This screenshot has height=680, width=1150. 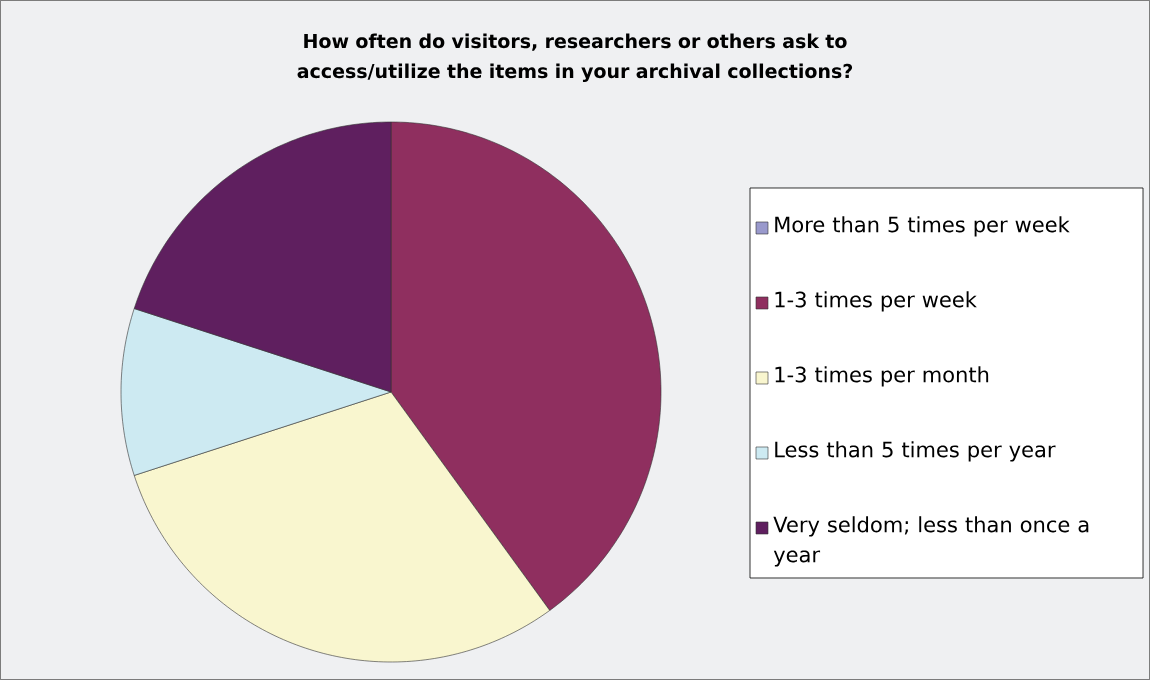 What do you see at coordinates (575, 58) in the screenshot?
I see `chart-title: How often do visitors, researchers or others ask to access/utilize the items in your archival collections?` at bounding box center [575, 58].